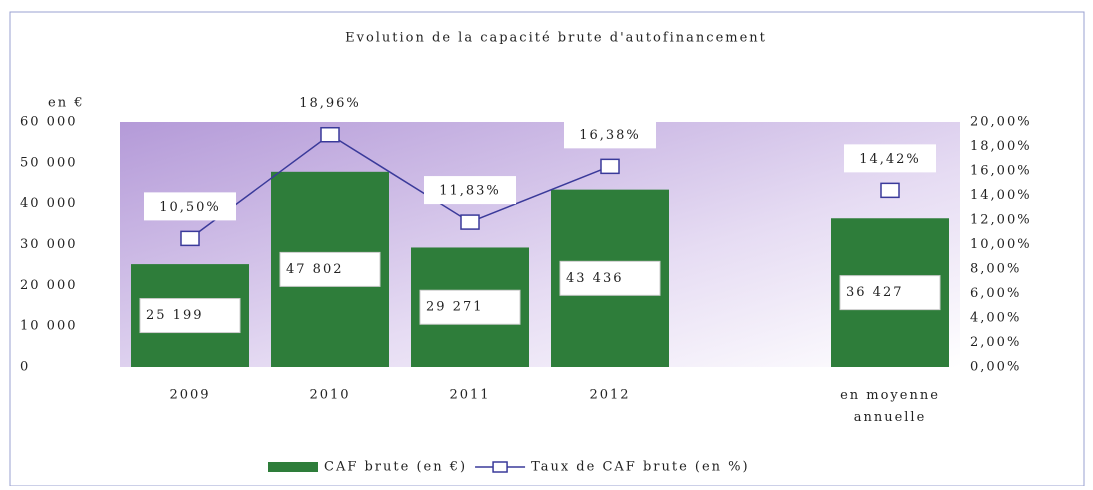 Image resolution: width=1093 pixels, height=490 pixels. What do you see at coordinates (875, 292) in the screenshot?
I see `value-label: 36 427` at bounding box center [875, 292].